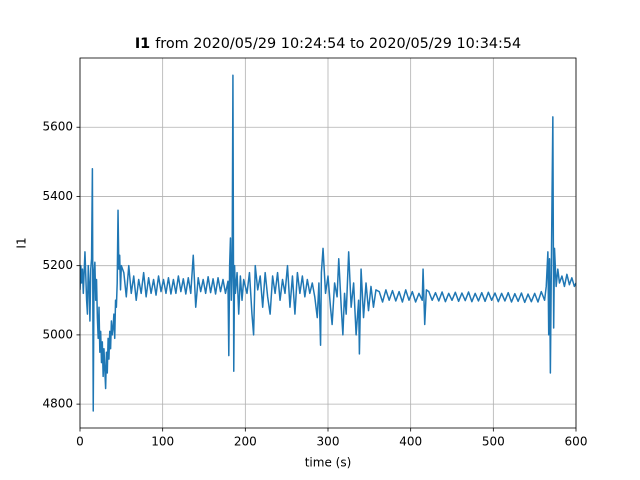 The height and width of the screenshot is (480, 640). What do you see at coordinates (576, 442) in the screenshot?
I see `x-tick-label: 600` at bounding box center [576, 442].